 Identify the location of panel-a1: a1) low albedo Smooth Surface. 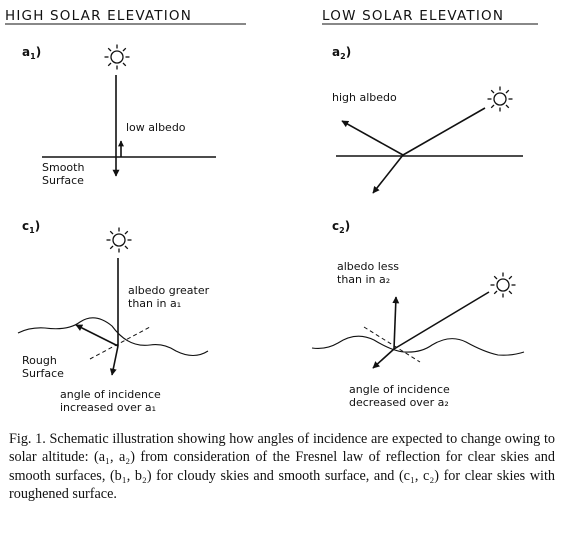
(119, 115).